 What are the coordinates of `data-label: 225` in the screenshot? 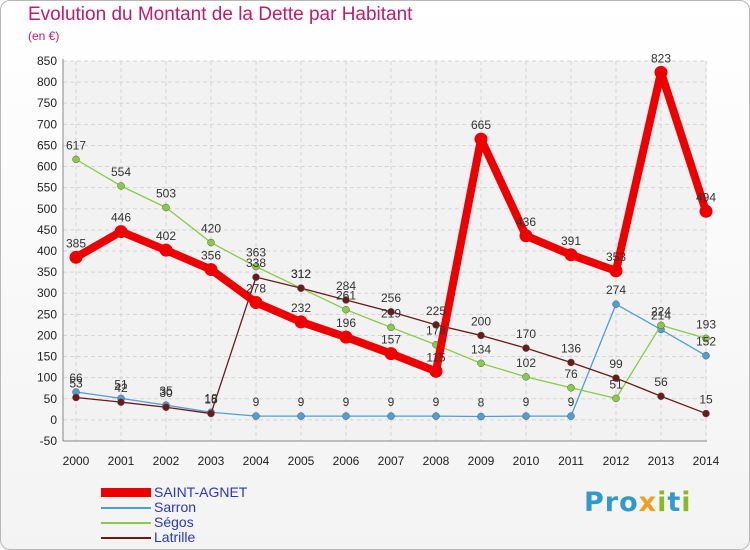 It's located at (436, 311).